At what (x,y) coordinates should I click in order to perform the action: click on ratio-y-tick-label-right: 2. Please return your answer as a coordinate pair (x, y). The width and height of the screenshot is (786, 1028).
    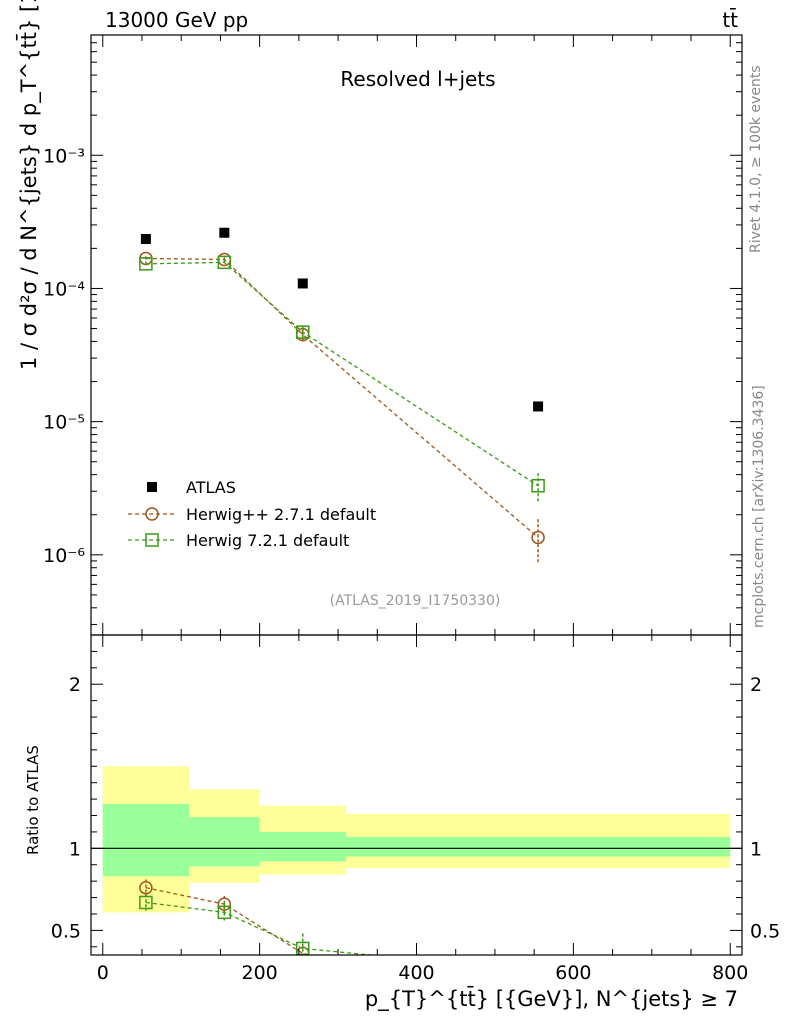
    Looking at the image, I should click on (756, 685).